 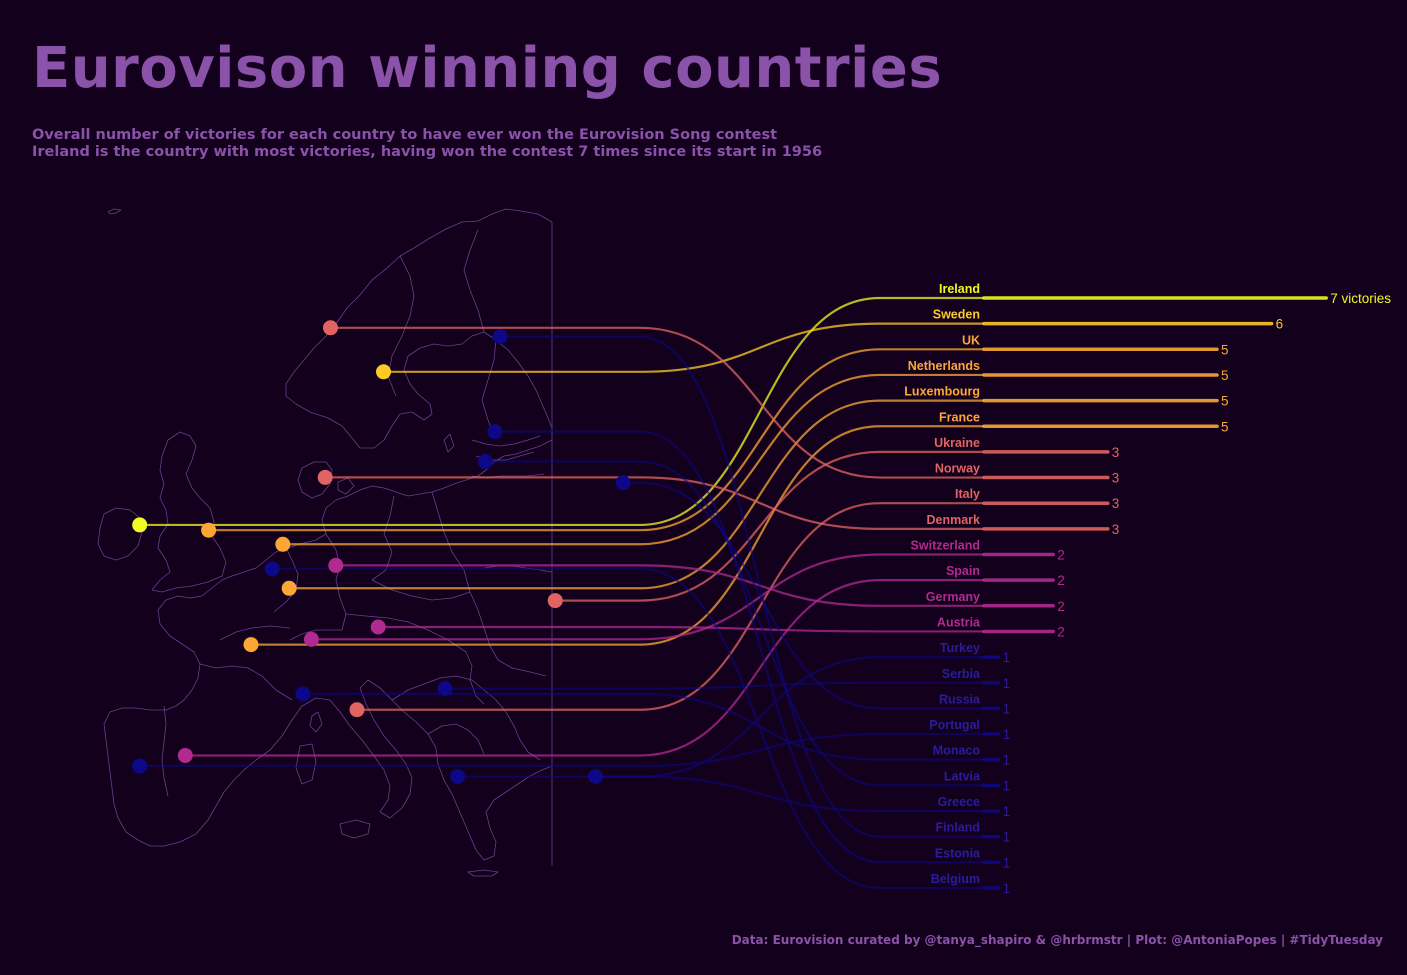 What do you see at coordinates (954, 520) in the screenshot?
I see `country-label-denmark: Denmark` at bounding box center [954, 520].